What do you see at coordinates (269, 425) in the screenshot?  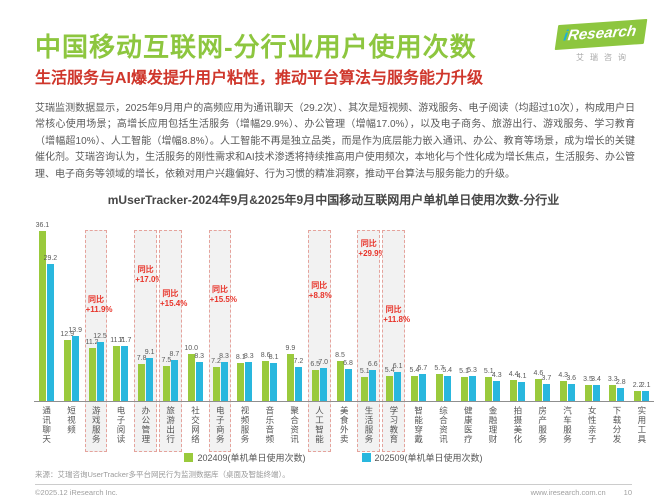 I see `x-axis-label-音乐音频: 音乐音频` at bounding box center [269, 425].